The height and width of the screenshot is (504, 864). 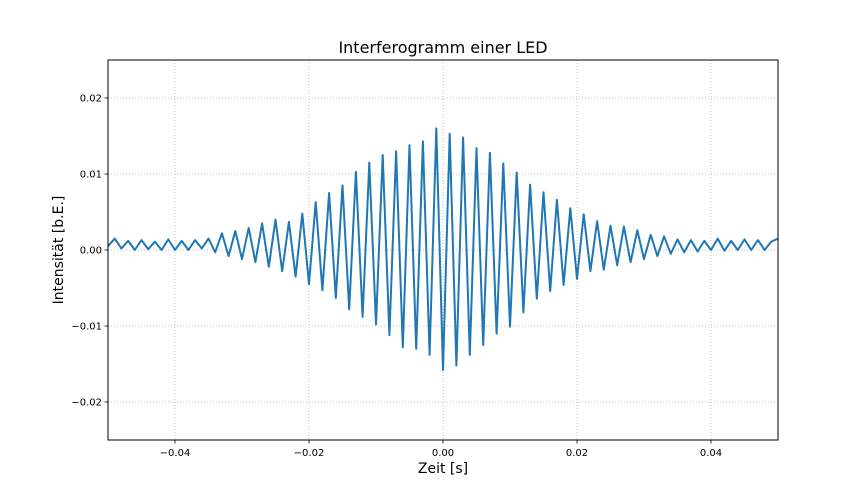 What do you see at coordinates (442, 47) in the screenshot?
I see `chart-title: Interferogramm einer LED` at bounding box center [442, 47].